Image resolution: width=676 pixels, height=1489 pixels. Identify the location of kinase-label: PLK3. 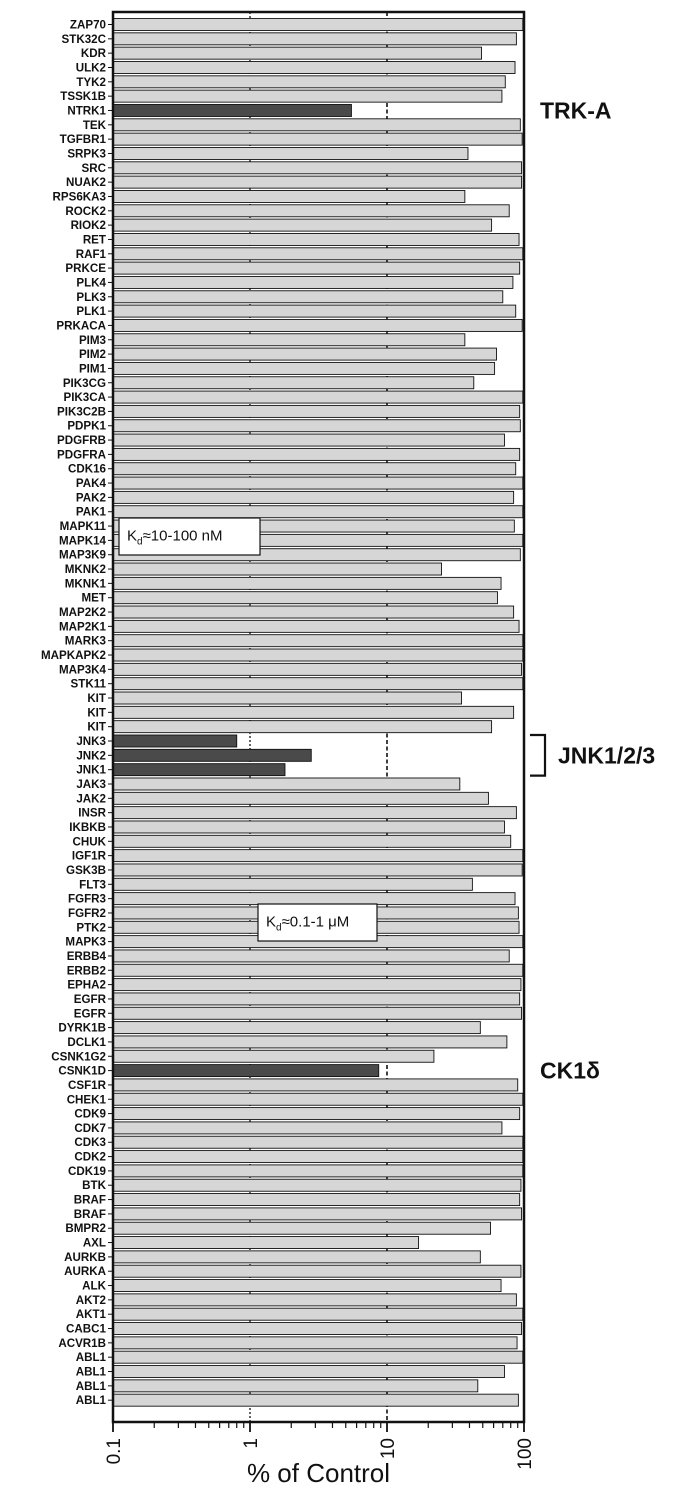
(91, 297).